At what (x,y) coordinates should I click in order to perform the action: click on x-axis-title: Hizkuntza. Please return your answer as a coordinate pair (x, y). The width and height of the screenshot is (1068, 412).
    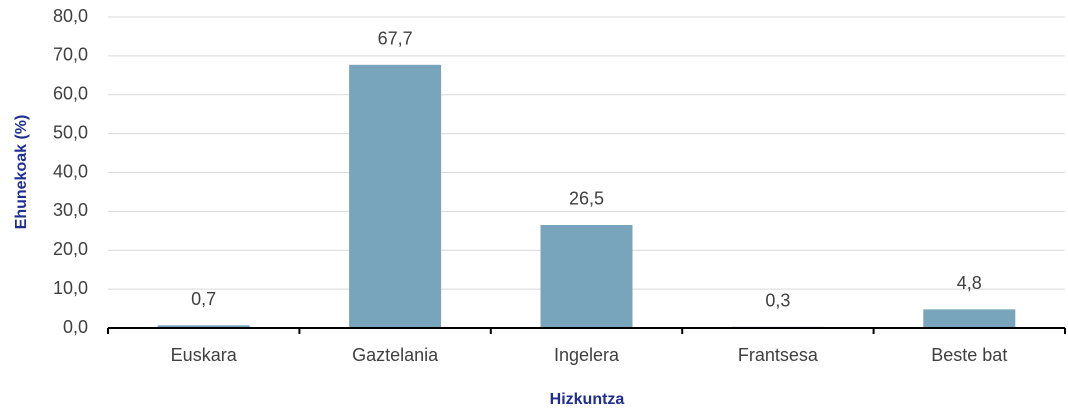
    Looking at the image, I should click on (587, 399).